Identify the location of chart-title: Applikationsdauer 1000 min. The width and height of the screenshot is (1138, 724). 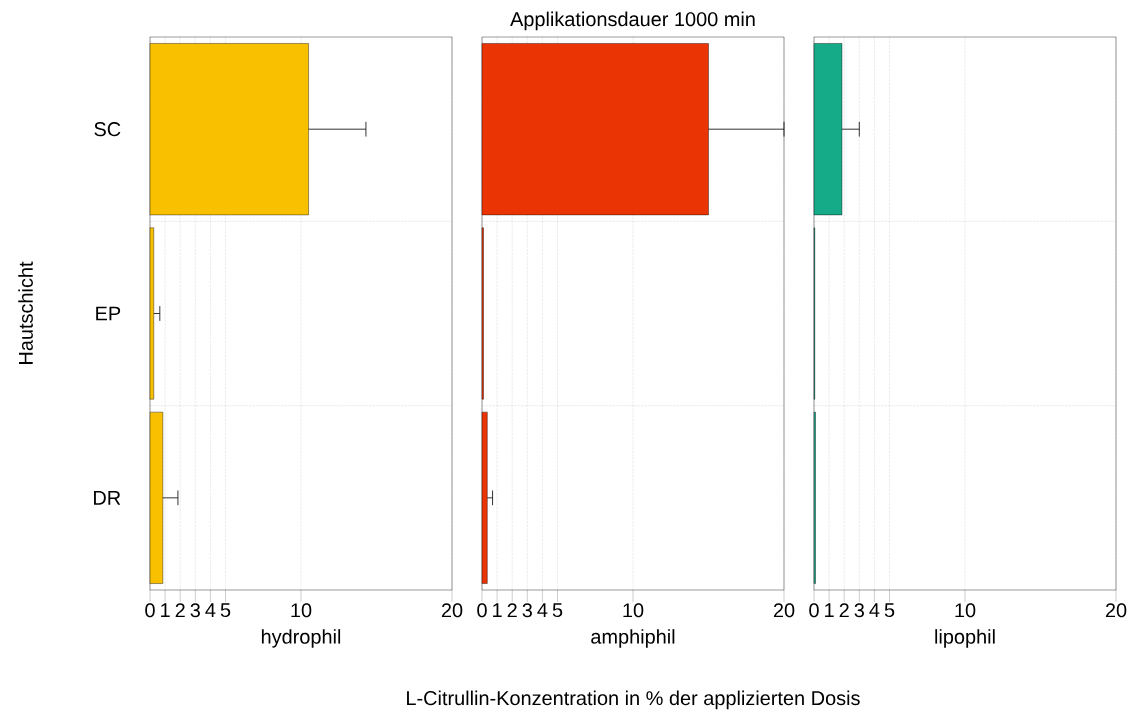
(632, 21).